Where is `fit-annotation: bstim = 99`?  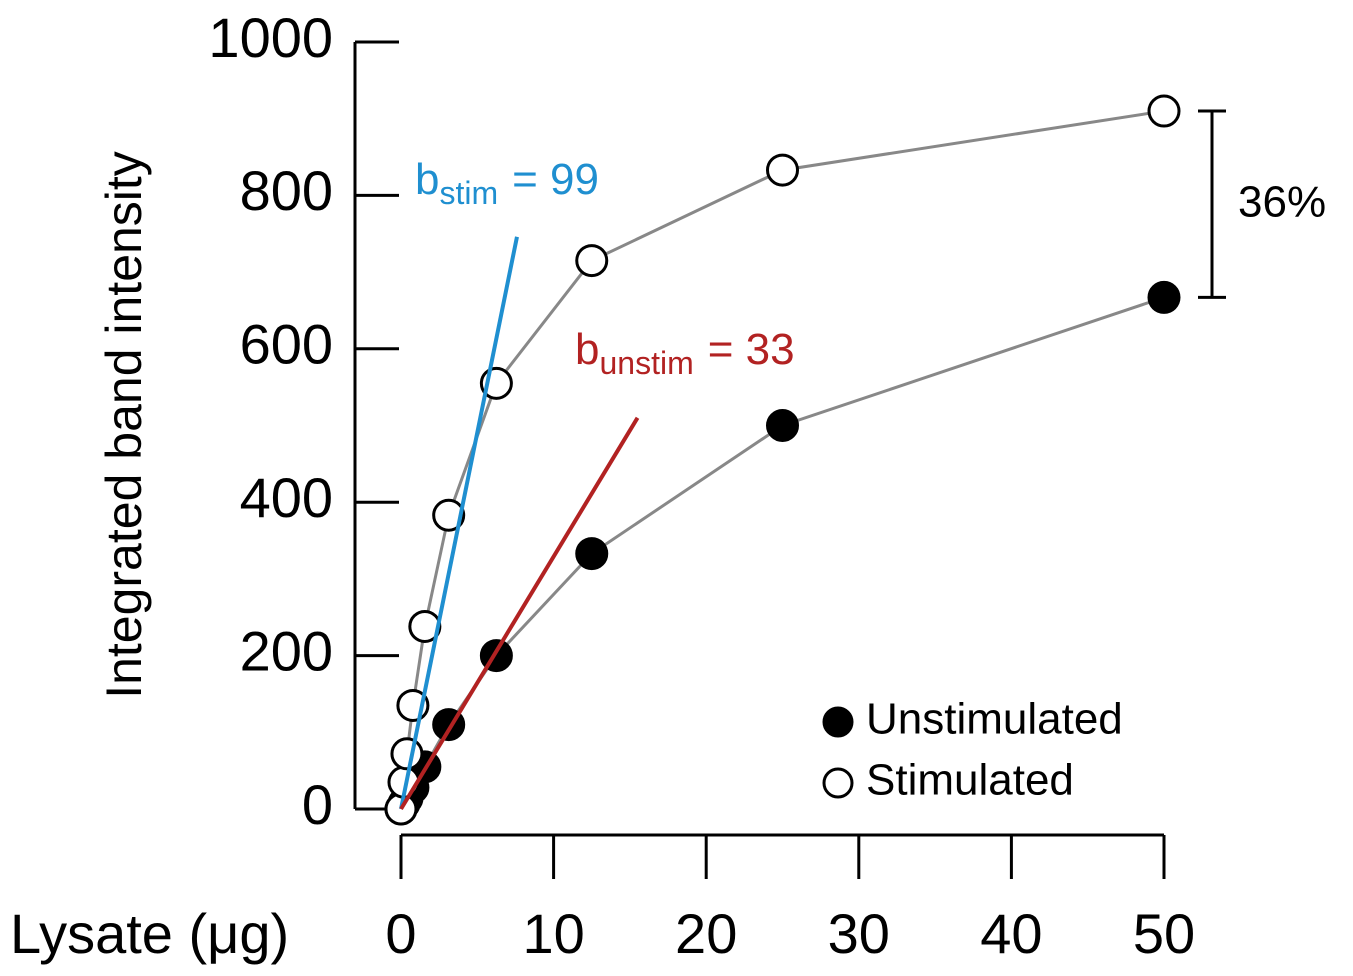
fit-annotation: bstim = 99 is located at coordinates (507, 183).